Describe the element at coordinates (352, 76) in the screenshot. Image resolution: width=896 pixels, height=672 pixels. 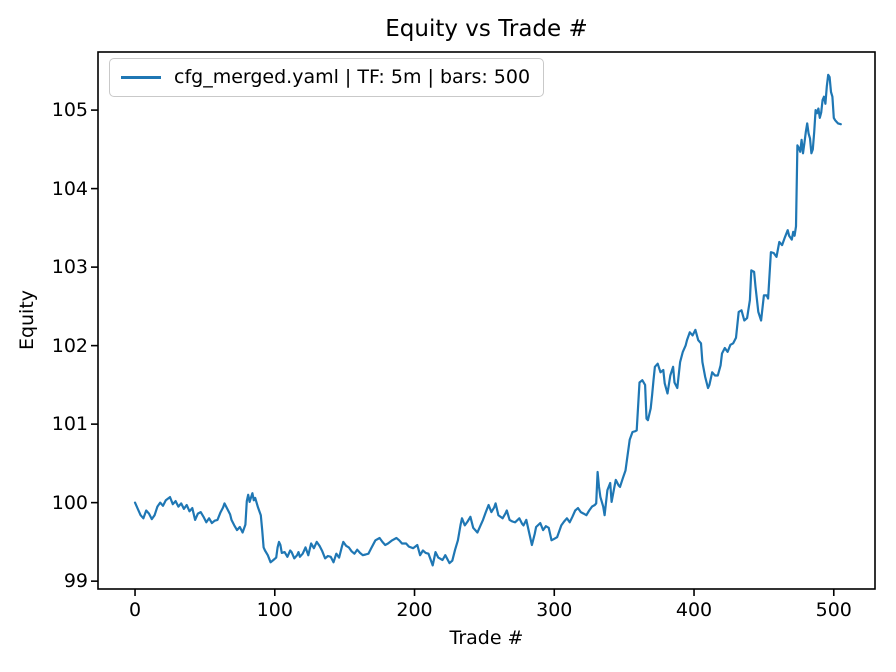
I see `legend-label: cfg_merged.yaml | TF: 5m | bars: 500` at that location.